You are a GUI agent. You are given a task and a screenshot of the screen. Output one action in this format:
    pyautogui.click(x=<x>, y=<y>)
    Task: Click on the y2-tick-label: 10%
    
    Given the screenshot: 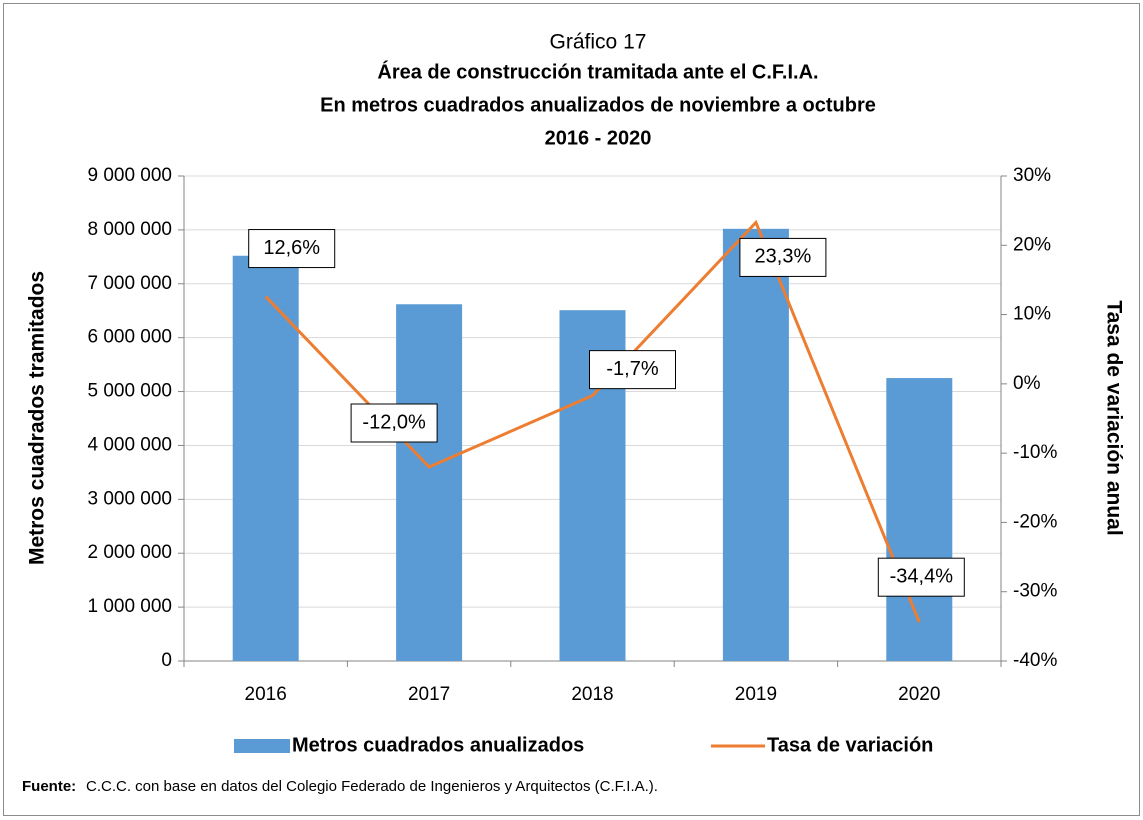 What is the action you would take?
    pyautogui.click(x=1032, y=314)
    